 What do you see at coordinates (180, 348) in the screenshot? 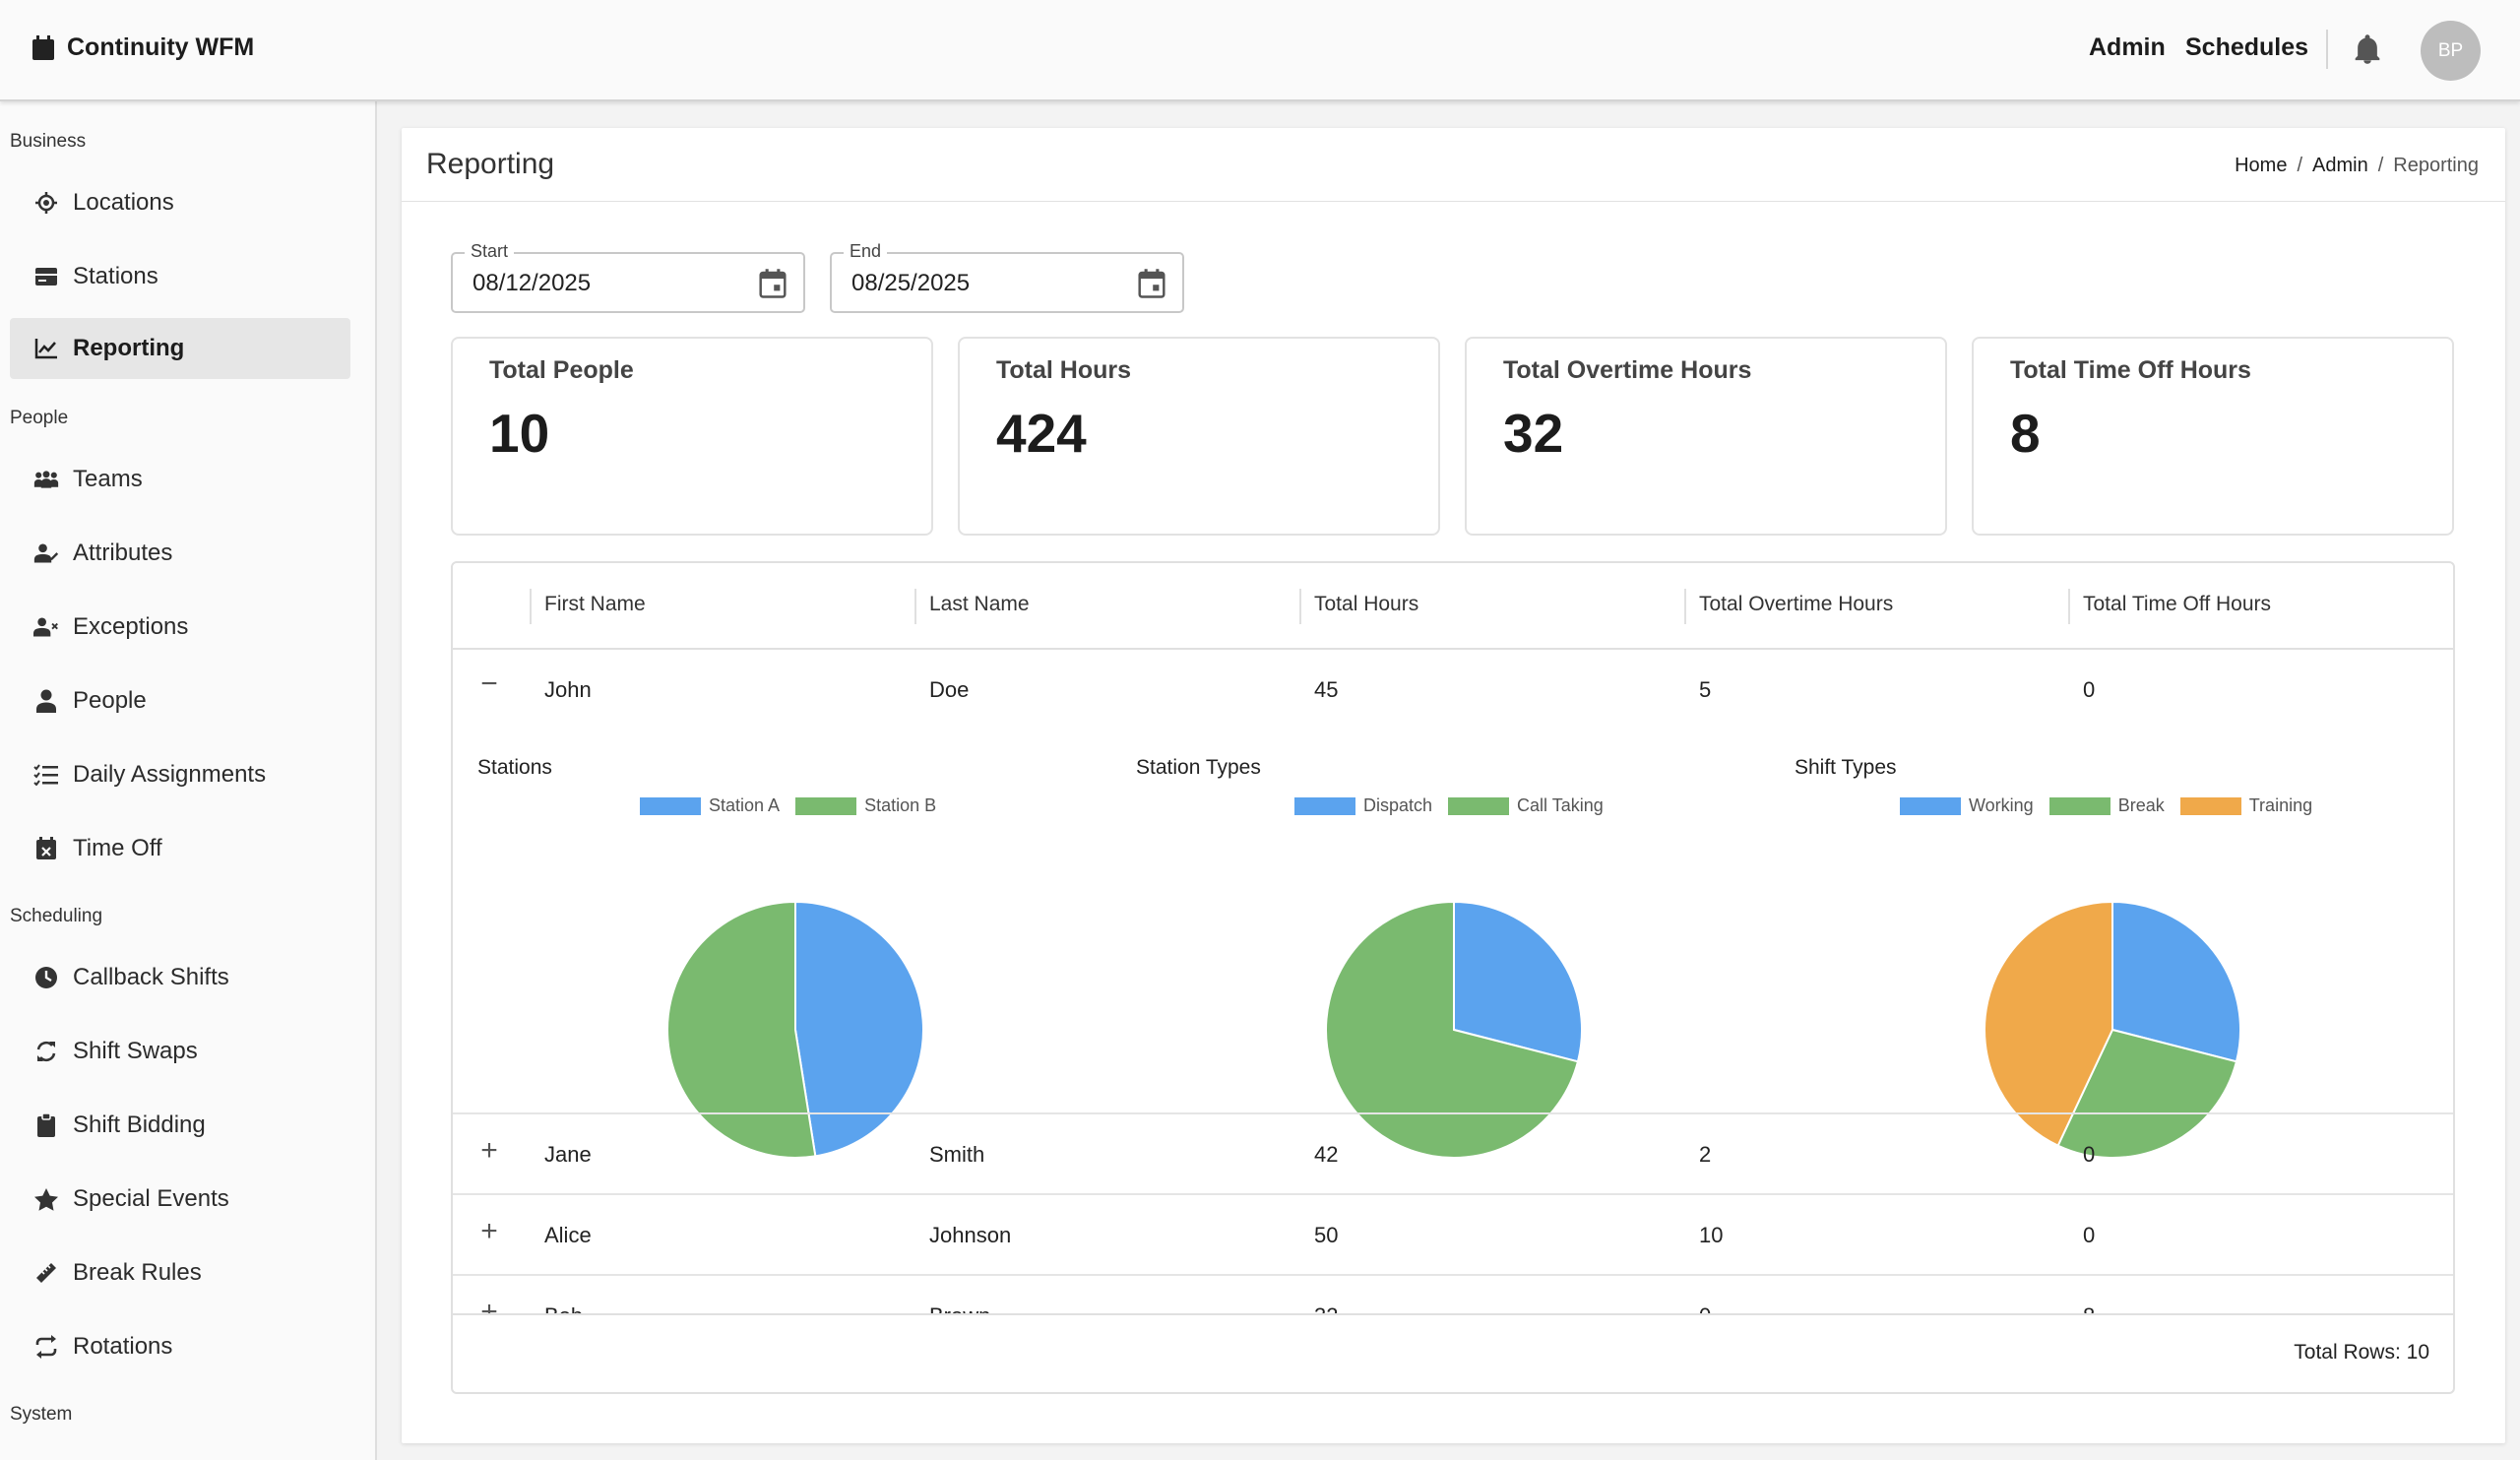
I see `sidebar-item-reporting: Reporting` at bounding box center [180, 348].